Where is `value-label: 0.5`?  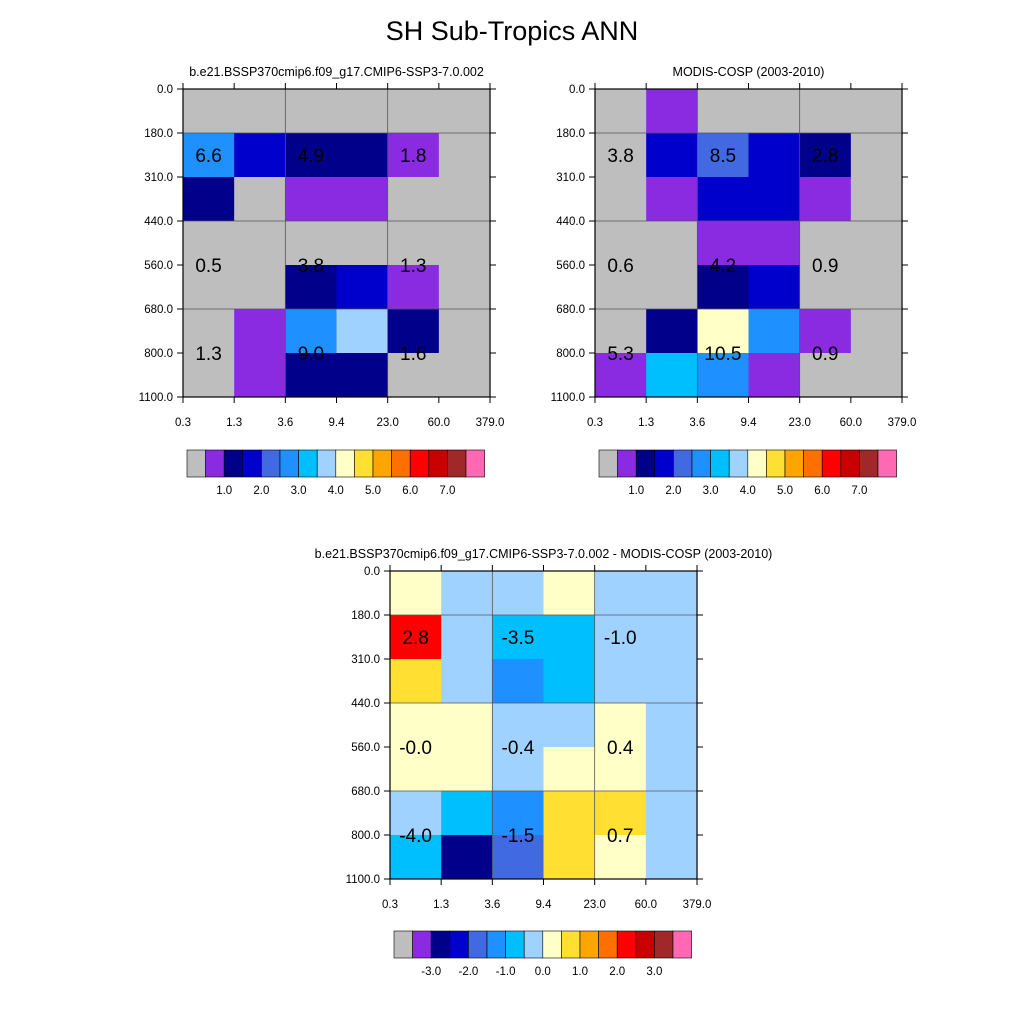
value-label: 0.5 is located at coordinates (208, 266).